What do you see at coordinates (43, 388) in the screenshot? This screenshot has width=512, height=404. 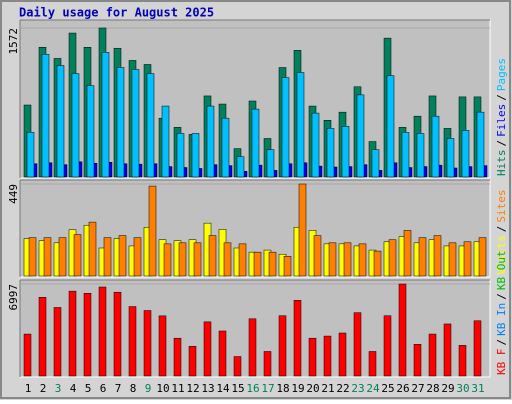 I see `x-tick-label: 2` at bounding box center [43, 388].